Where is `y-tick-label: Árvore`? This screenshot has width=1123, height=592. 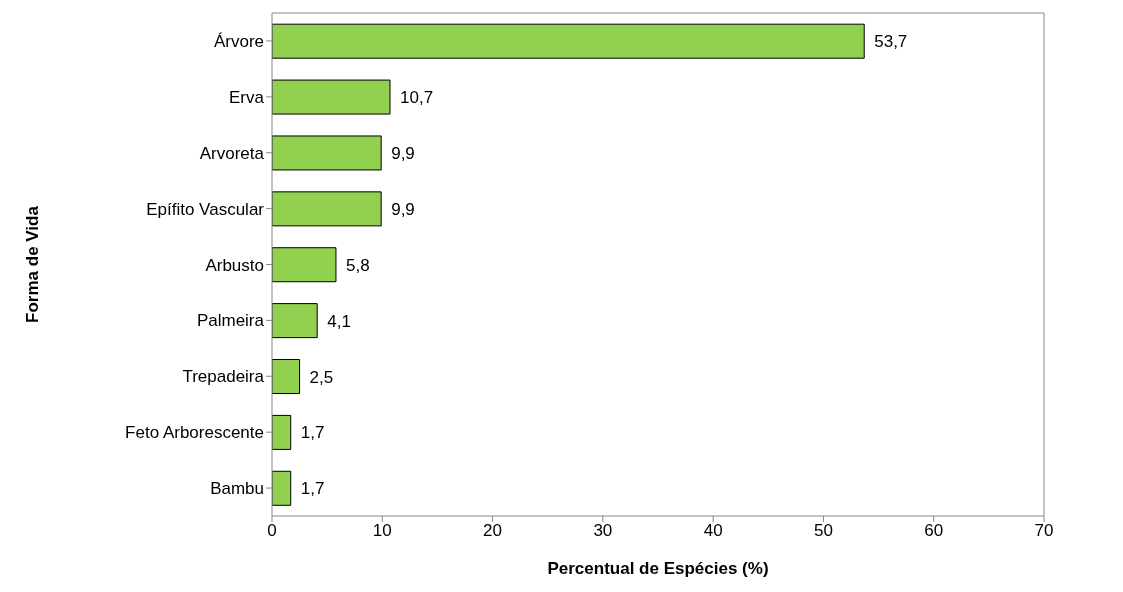 y-tick-label: Árvore is located at coordinates (238, 41).